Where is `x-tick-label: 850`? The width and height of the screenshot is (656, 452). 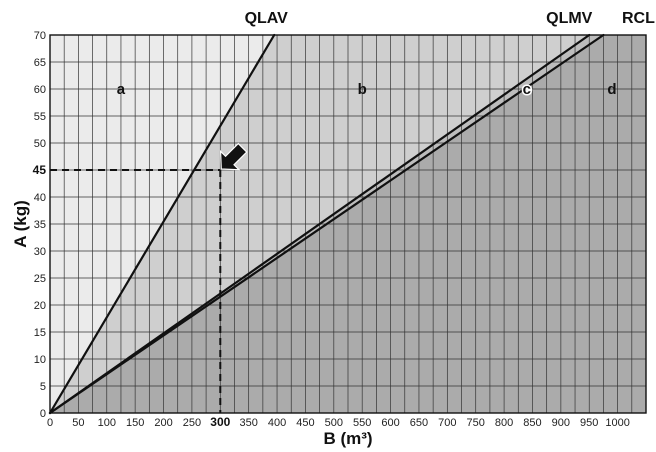
x-tick-label: 850 is located at coordinates (532, 423).